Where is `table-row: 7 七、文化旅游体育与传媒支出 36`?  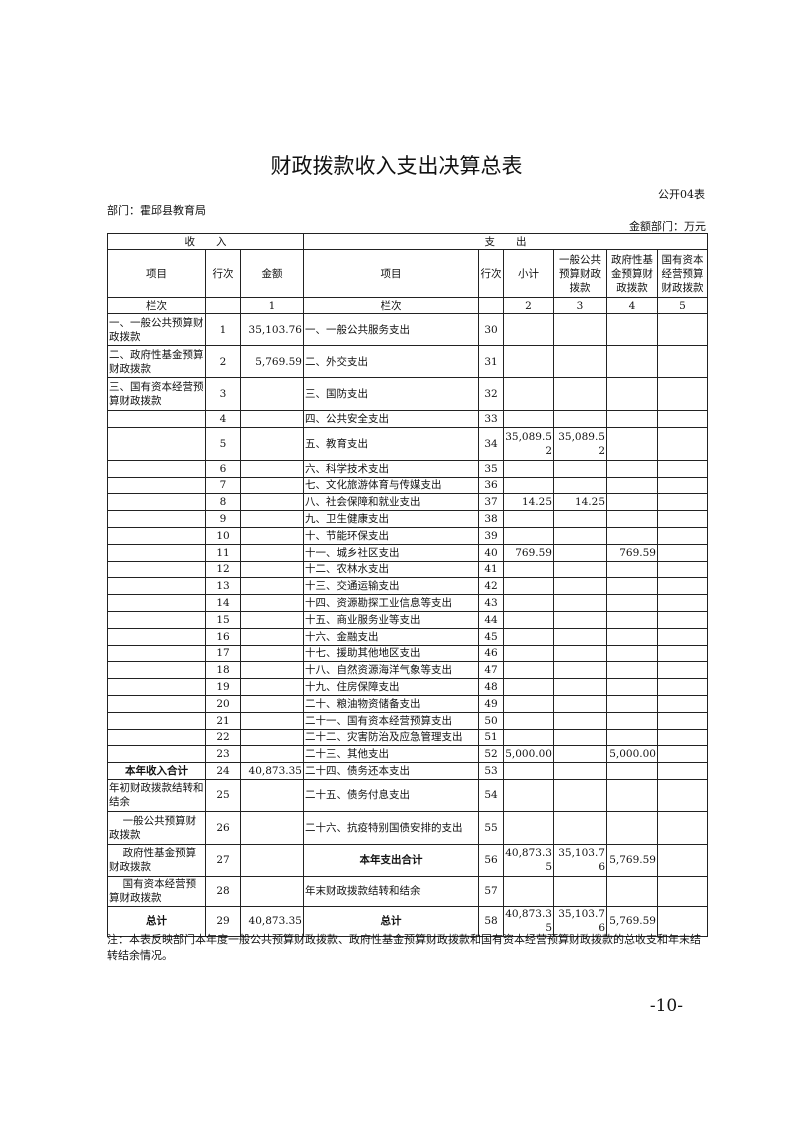 table-row: 7 七、文化旅游体育与传媒支出 36 is located at coordinates (407, 485).